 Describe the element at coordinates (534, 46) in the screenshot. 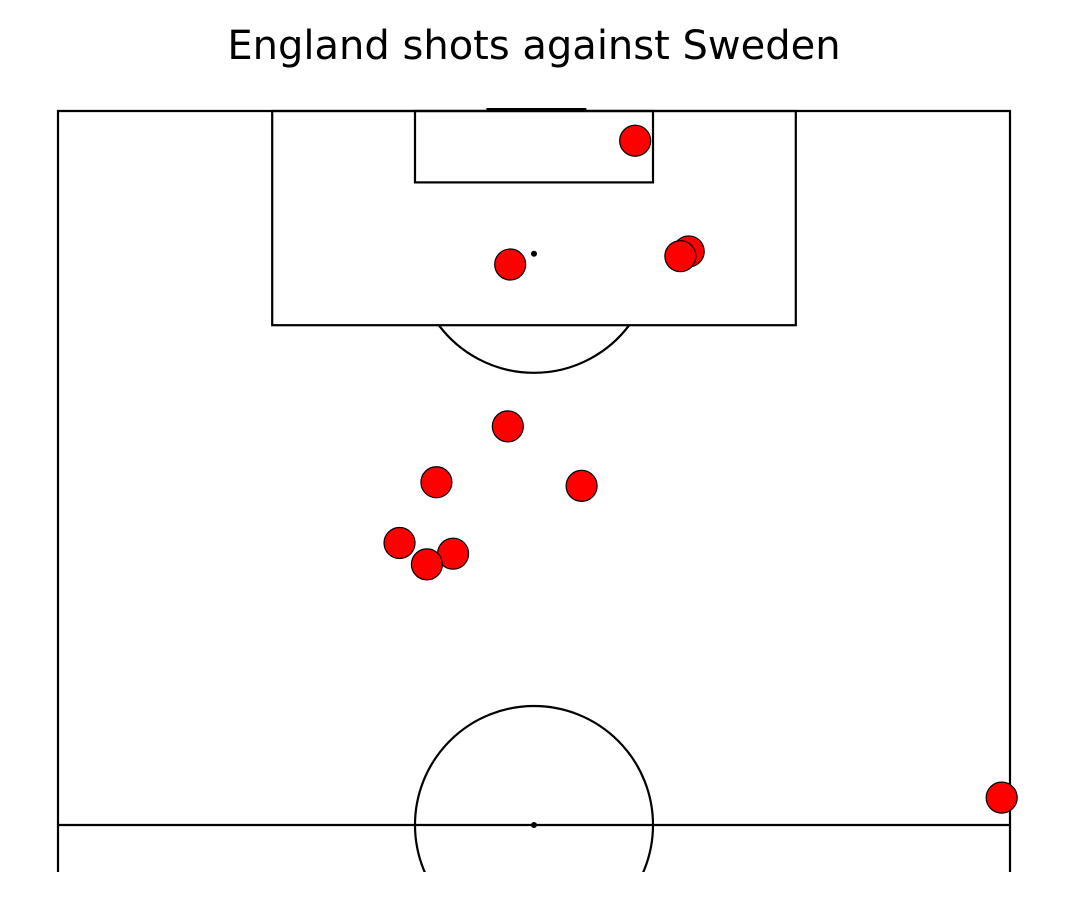

I see `chart-title: England shots against Sweden` at that location.